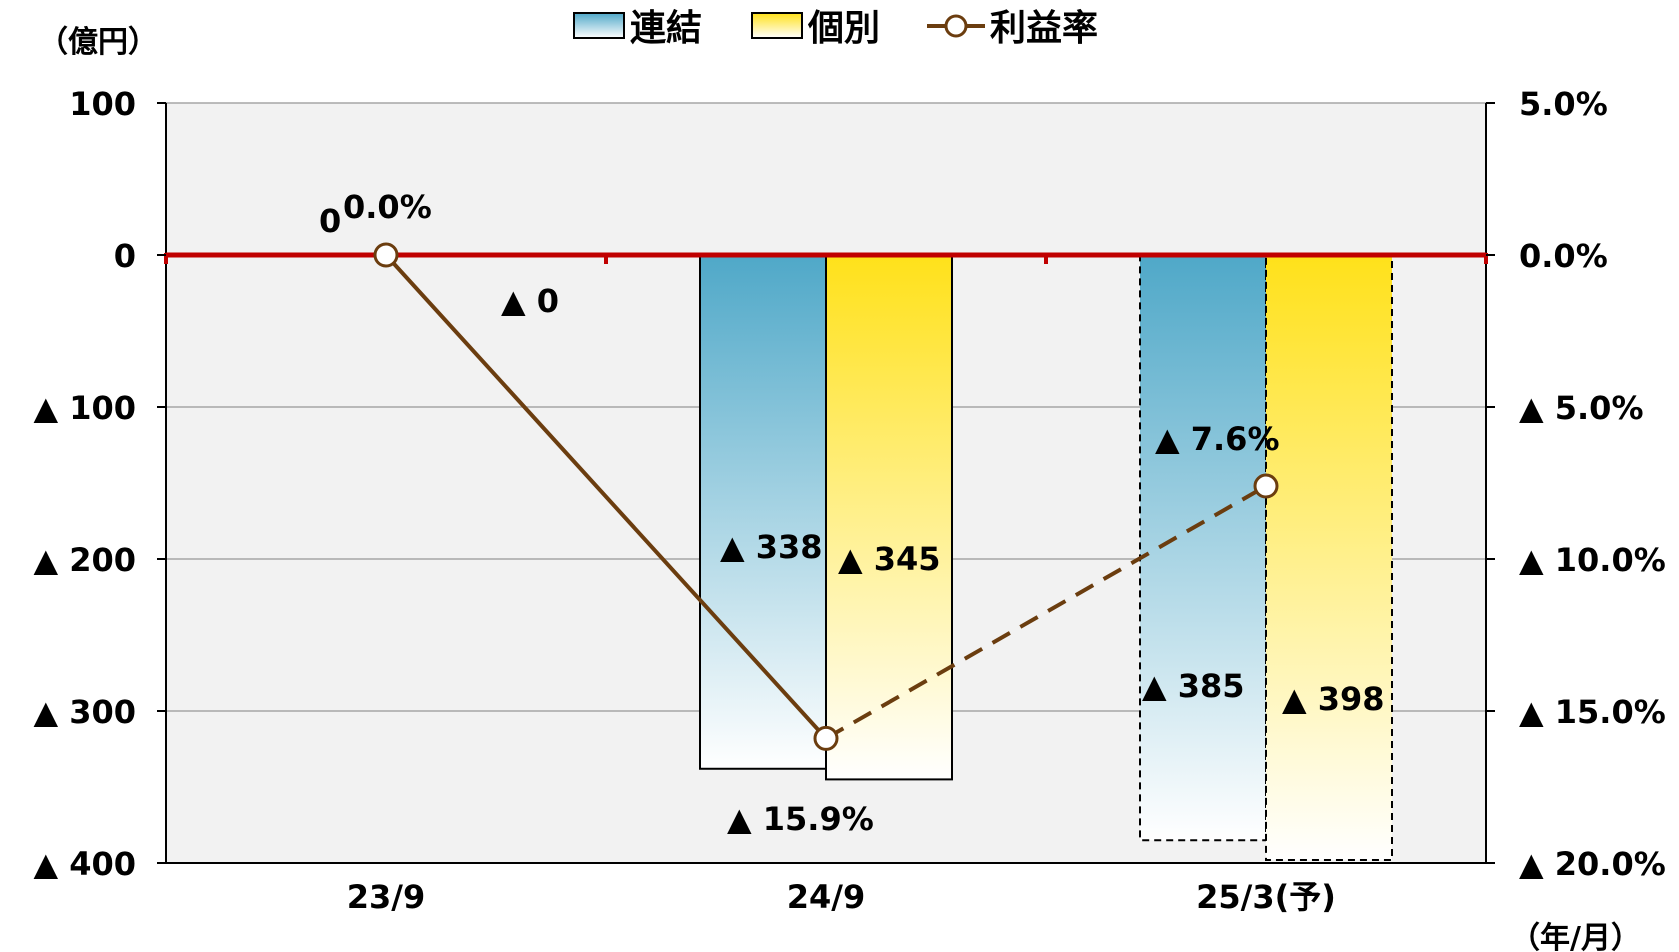  Describe the element at coordinates (1592, 712) in the screenshot. I see `y-right-tick-label: ▲ 15.0%` at that location.